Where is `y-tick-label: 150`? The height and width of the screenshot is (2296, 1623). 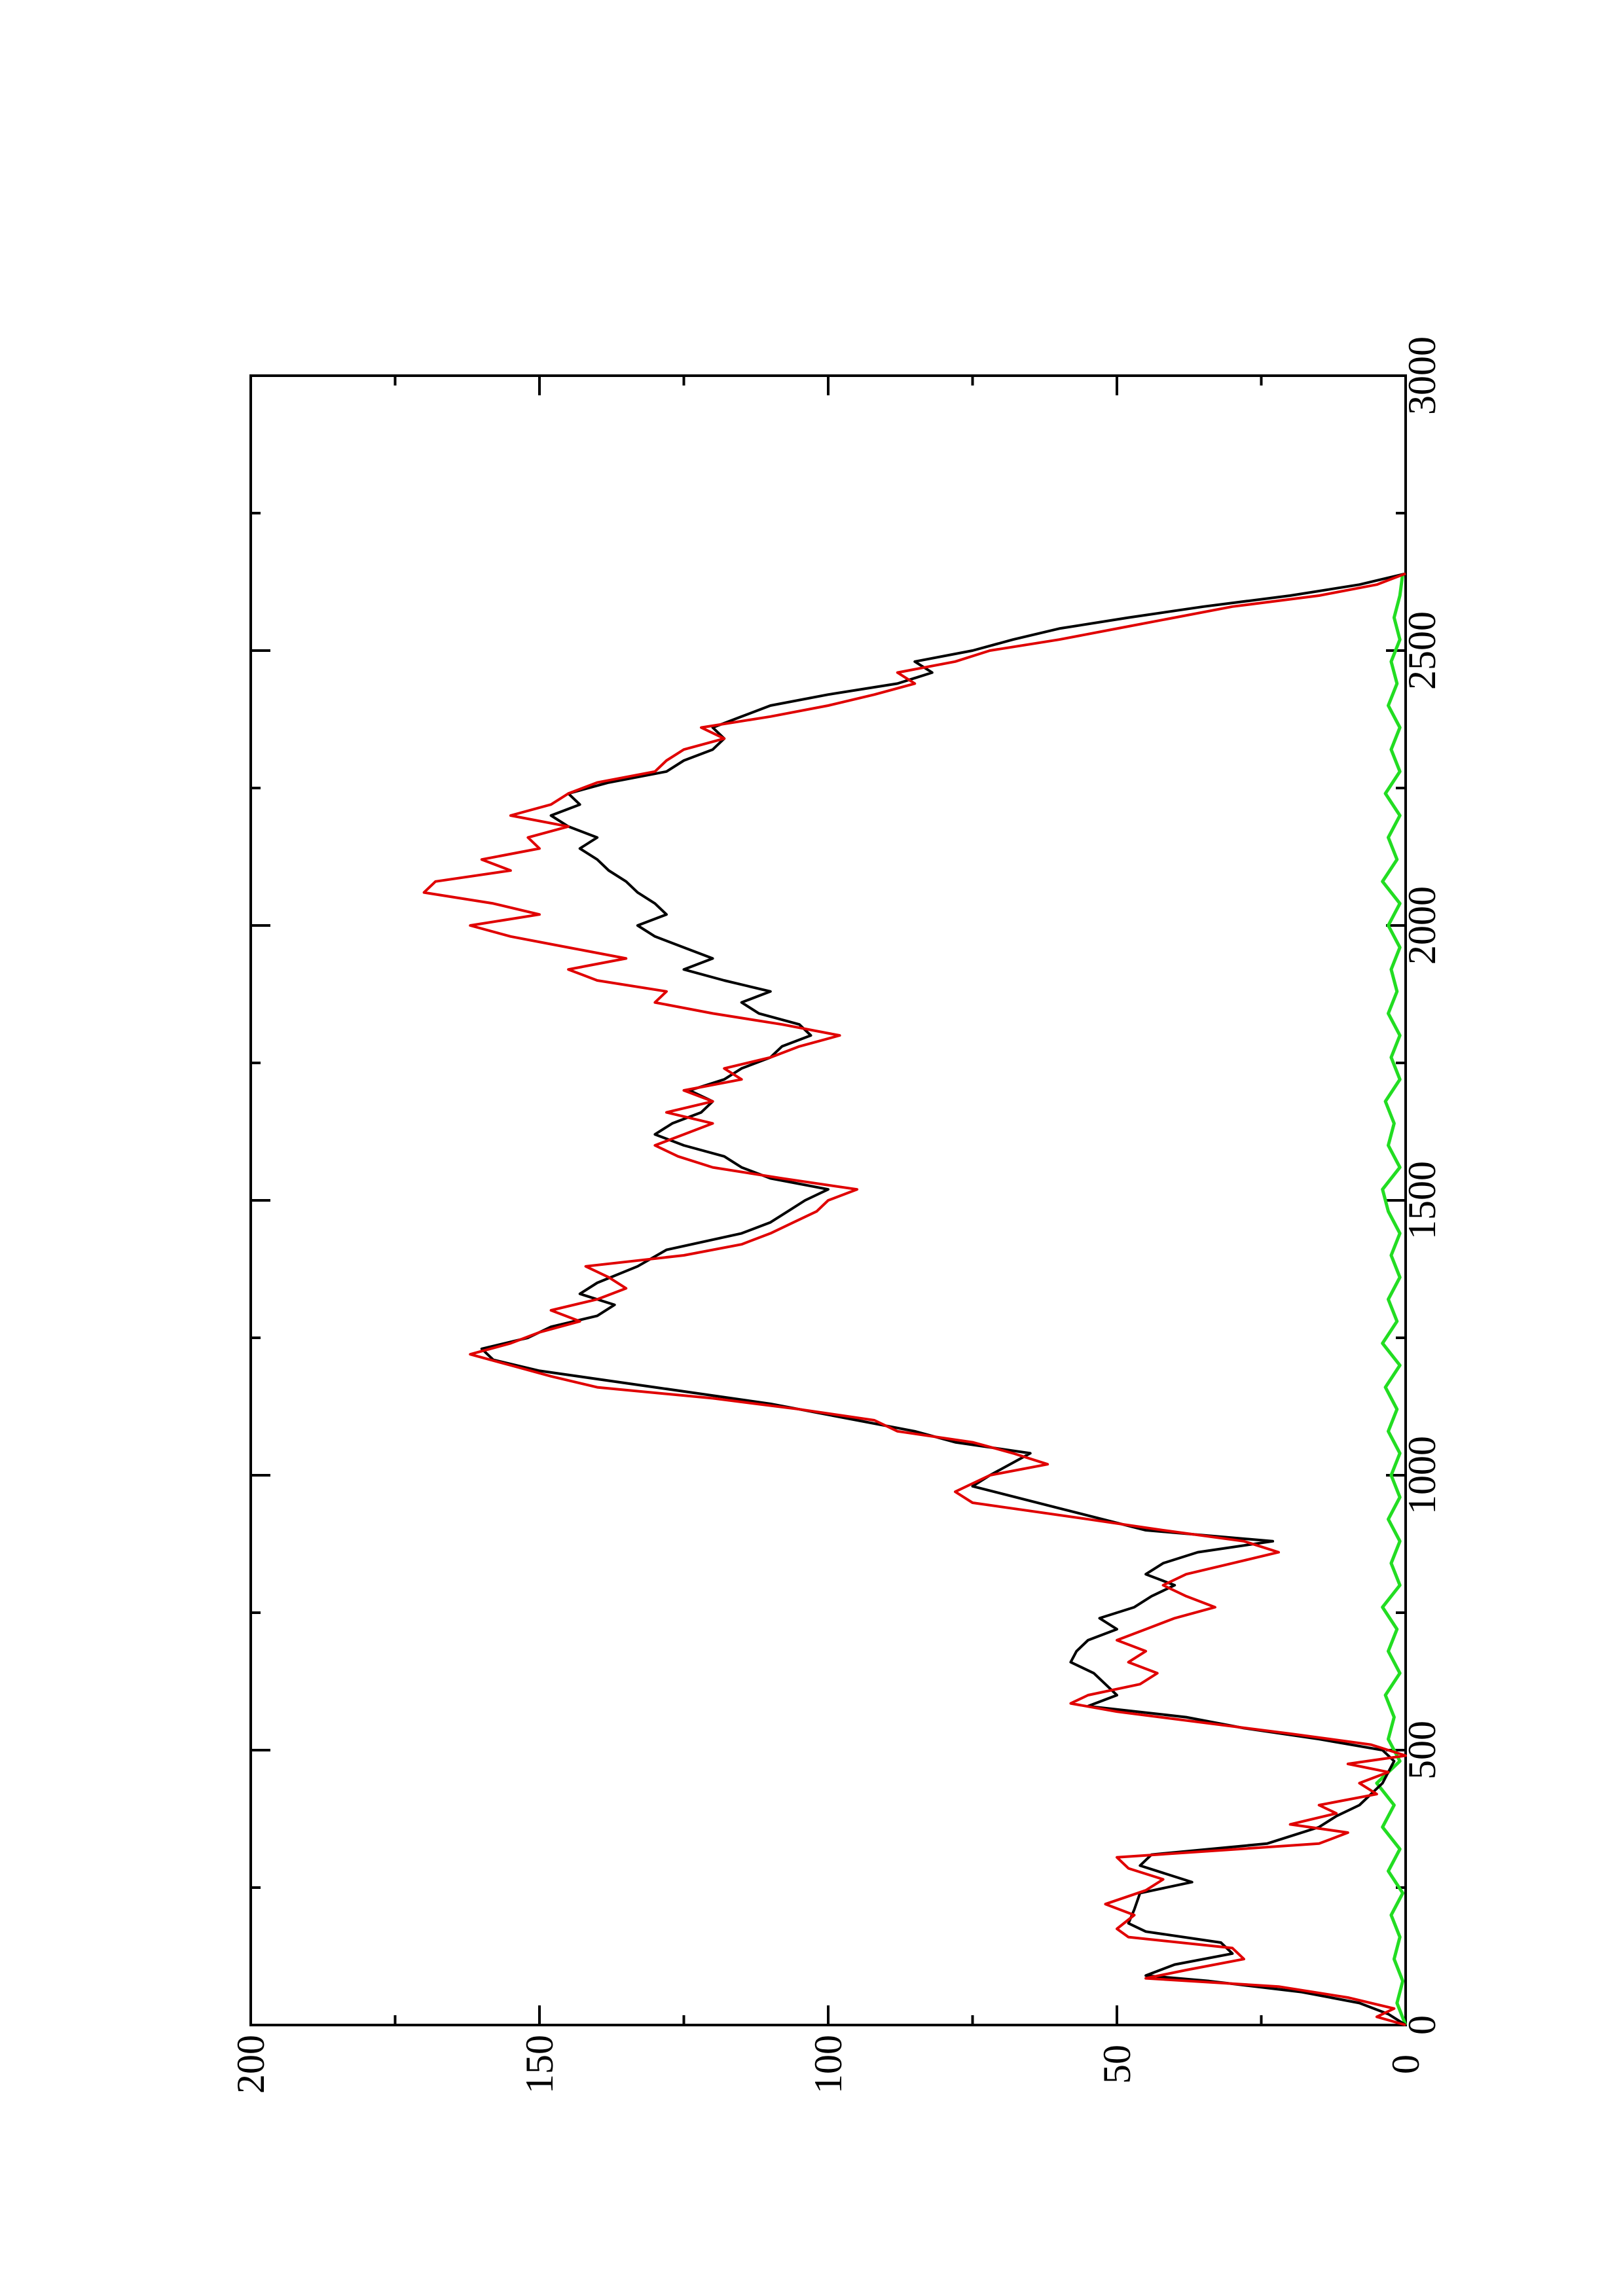
y-tick-label: 150 is located at coordinates (539, 2064).